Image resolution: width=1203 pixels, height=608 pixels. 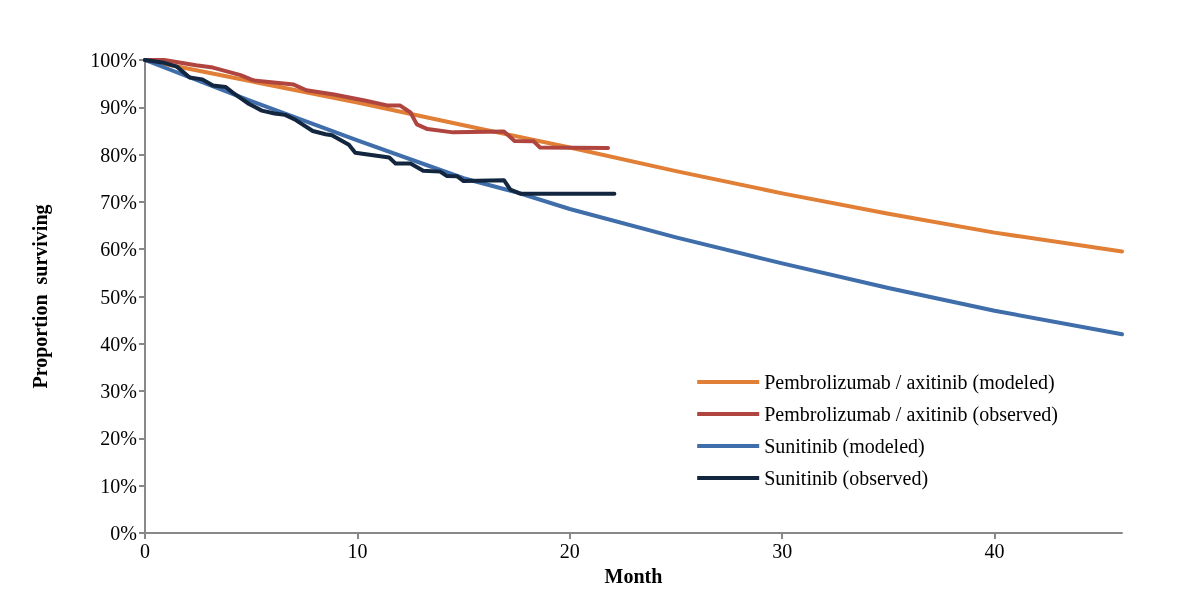 I want to click on y-tick-label: 0%, so click(x=123, y=533).